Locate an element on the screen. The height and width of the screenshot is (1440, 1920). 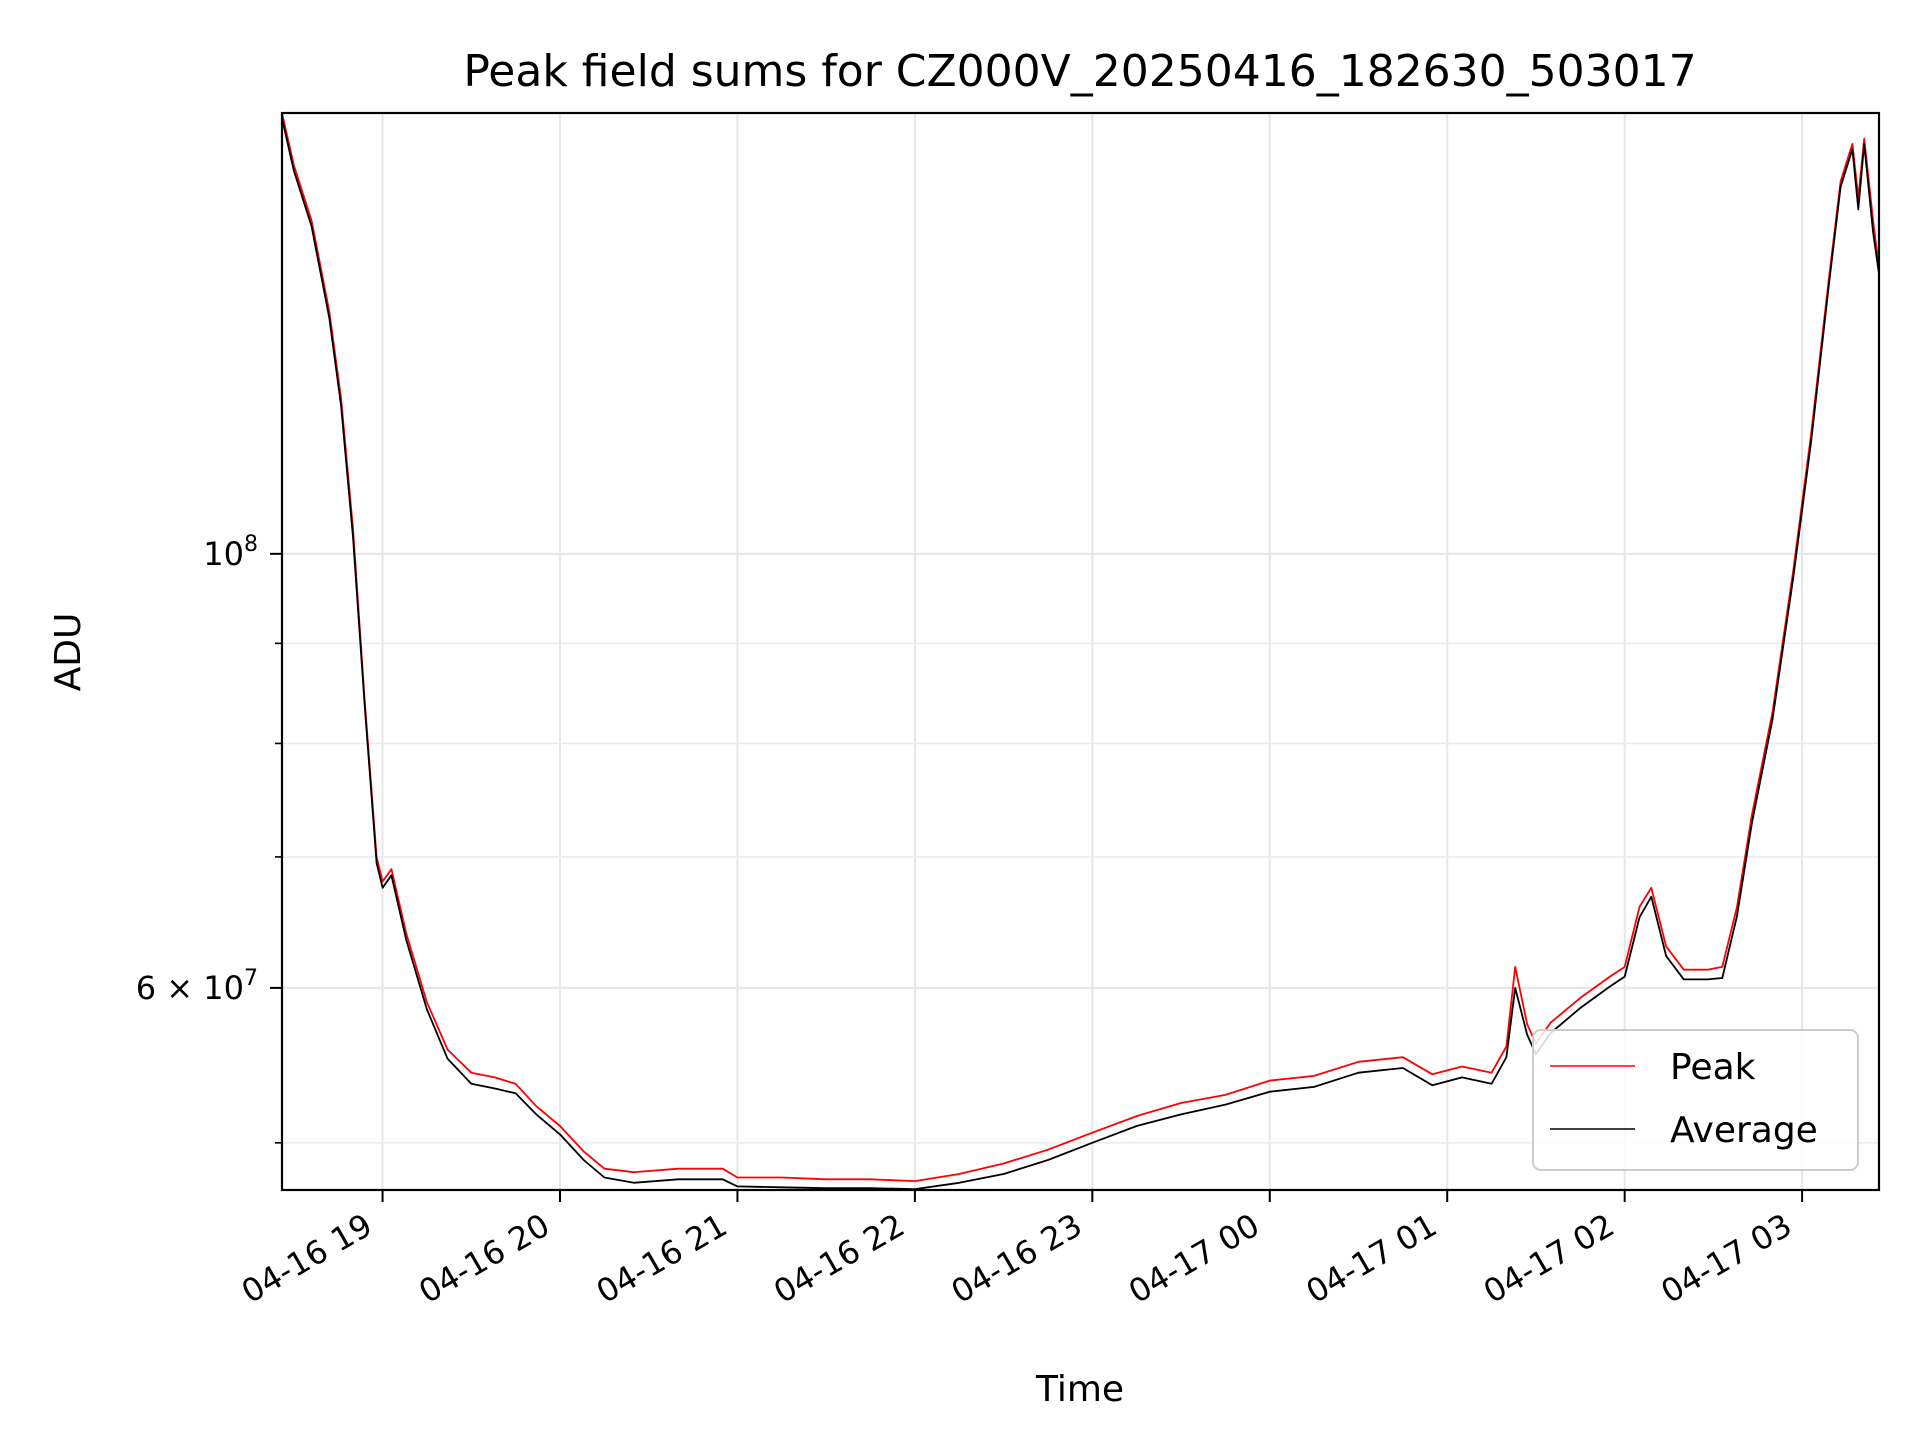
x-tick-label: 04-17 02 is located at coordinates (1549, 1258).